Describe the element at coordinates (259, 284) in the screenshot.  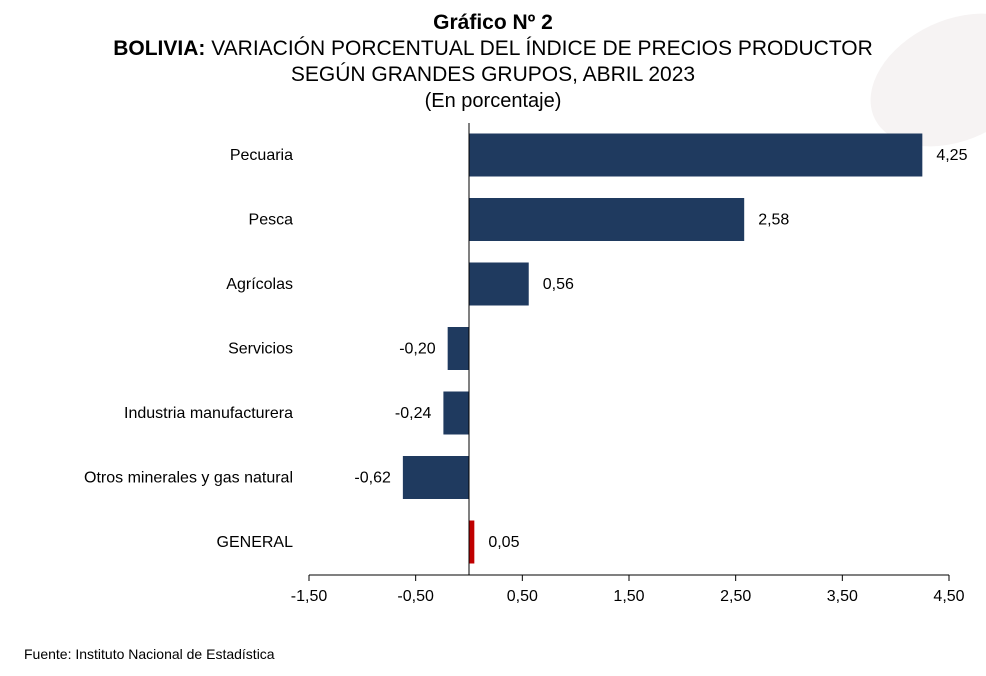
I see `category-label: Agrícolas` at that location.